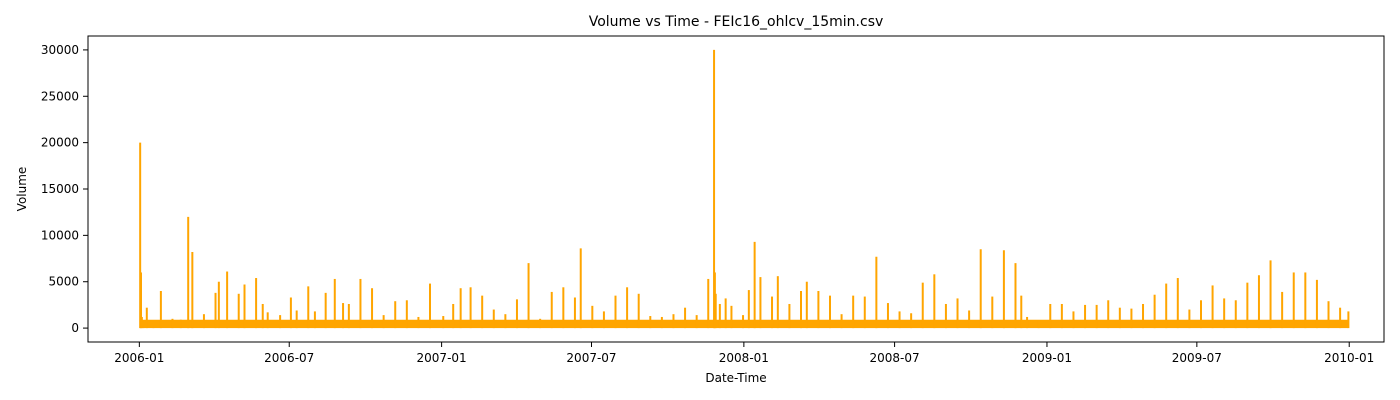 The width and height of the screenshot is (1400, 400). Describe the element at coordinates (744, 358) in the screenshot. I see `x-tick-label: 2008-01` at that location.